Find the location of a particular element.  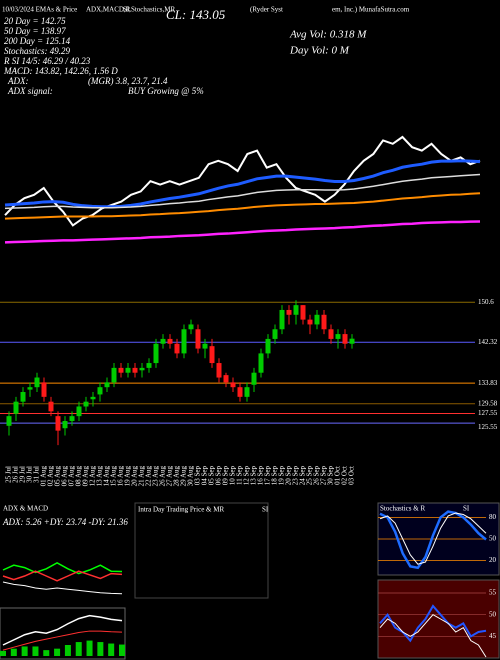

stat: 50 Day = 138.97 is located at coordinates (35, 31).